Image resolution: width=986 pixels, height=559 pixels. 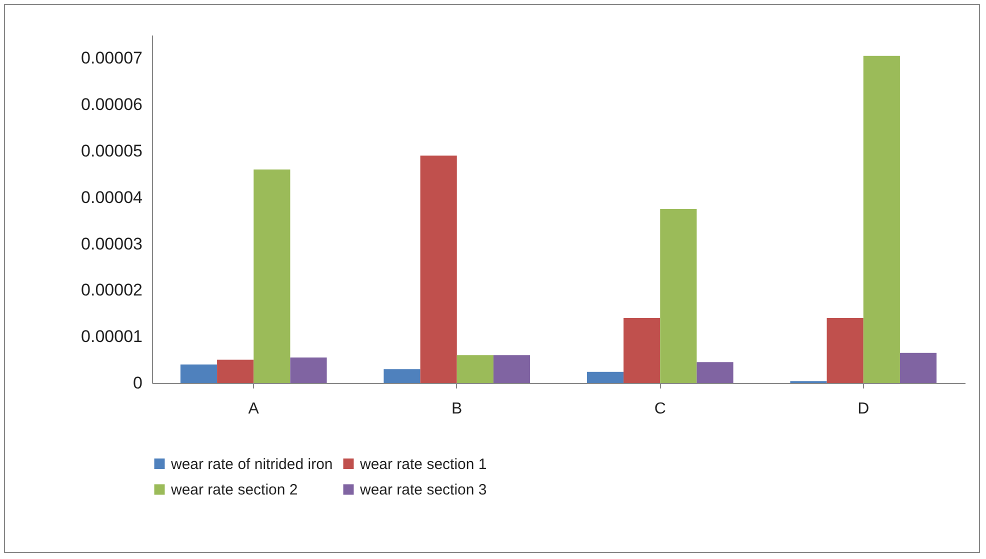 What do you see at coordinates (111, 58) in the screenshot?
I see `y-tick-label: 0.00007` at bounding box center [111, 58].